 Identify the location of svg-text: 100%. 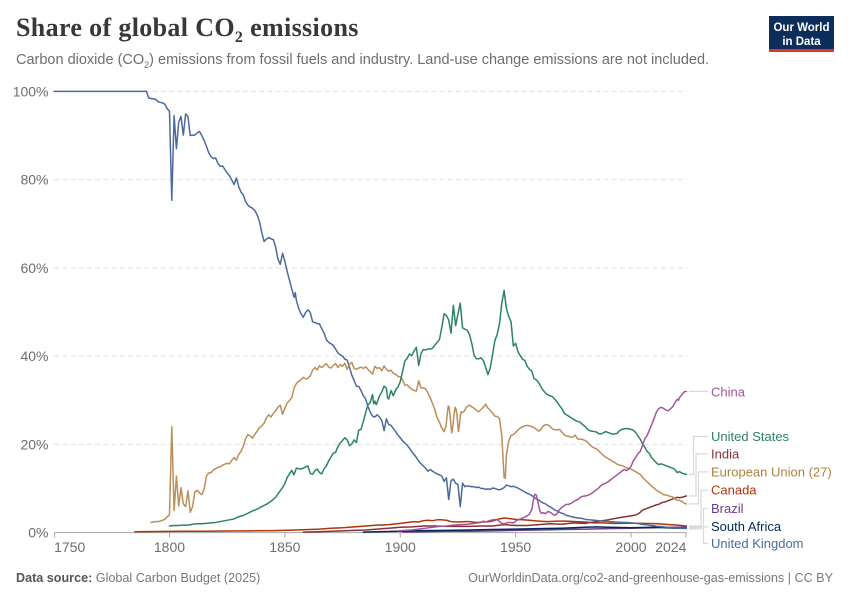
(31, 91).